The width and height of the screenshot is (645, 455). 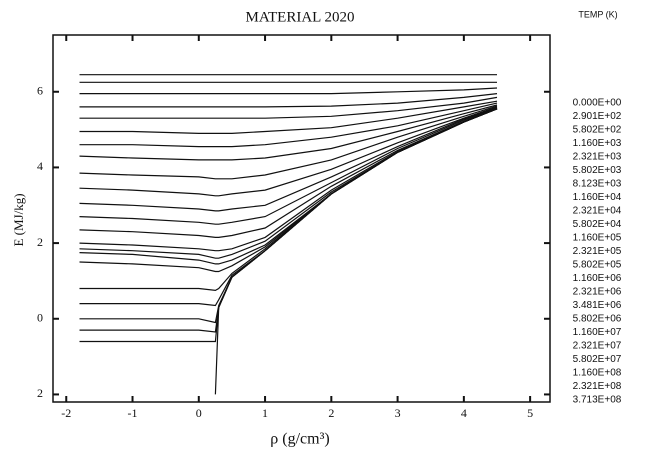 I want to click on x-tick-label: 5, so click(x=530, y=413).